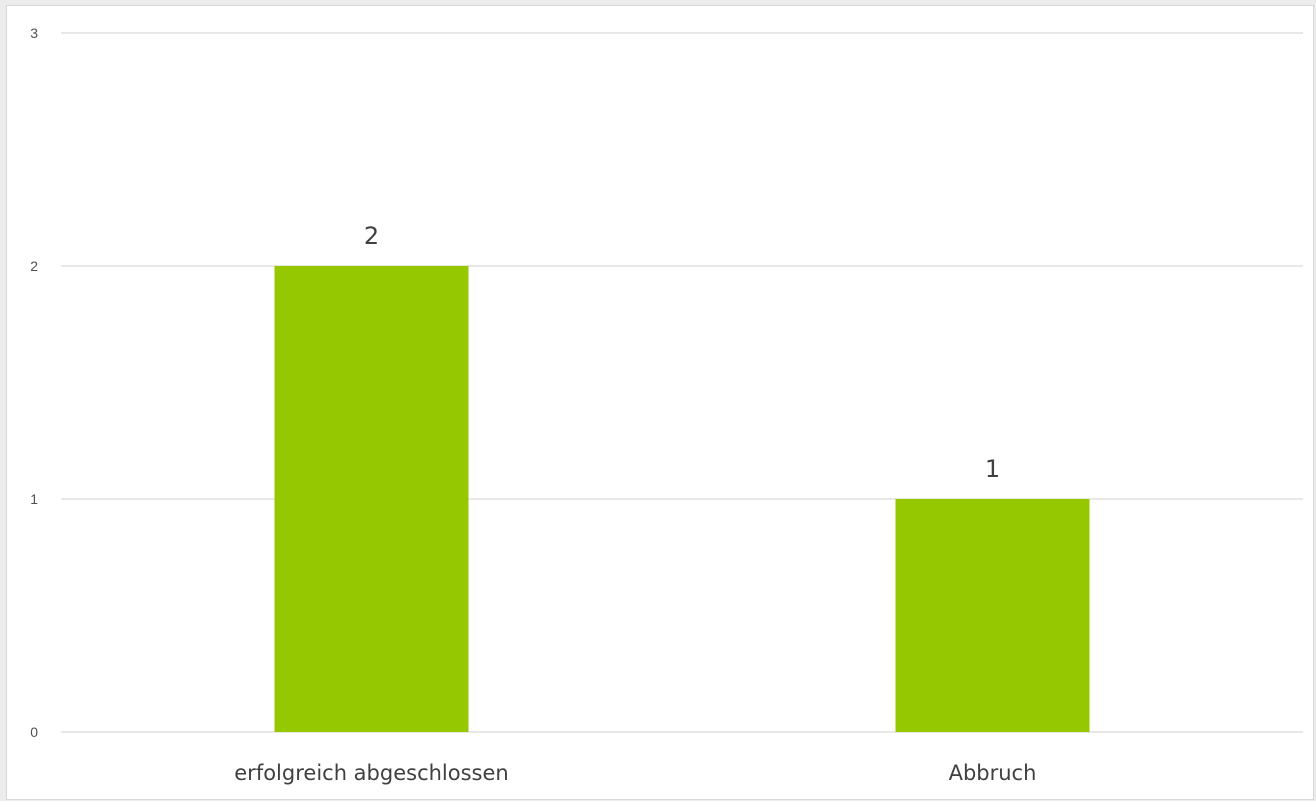  I want to click on y-tick-label: 0, so click(34, 732).